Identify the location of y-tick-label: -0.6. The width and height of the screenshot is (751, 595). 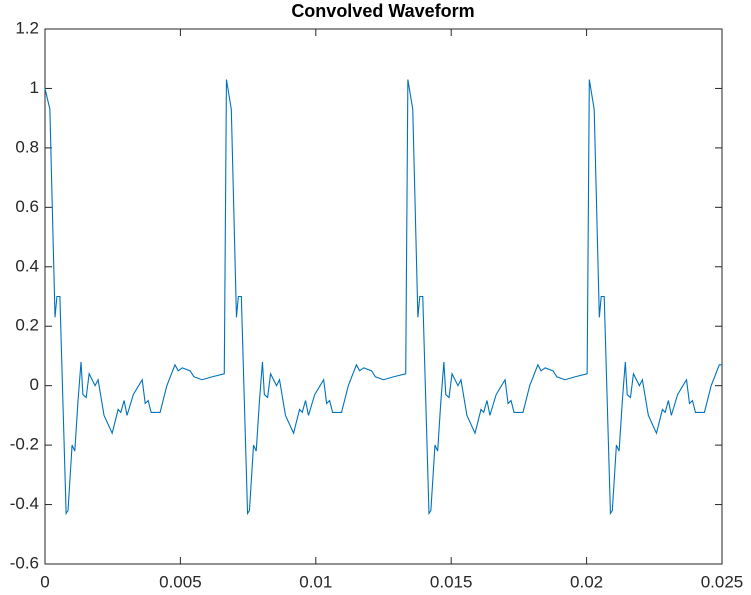
(24, 562).